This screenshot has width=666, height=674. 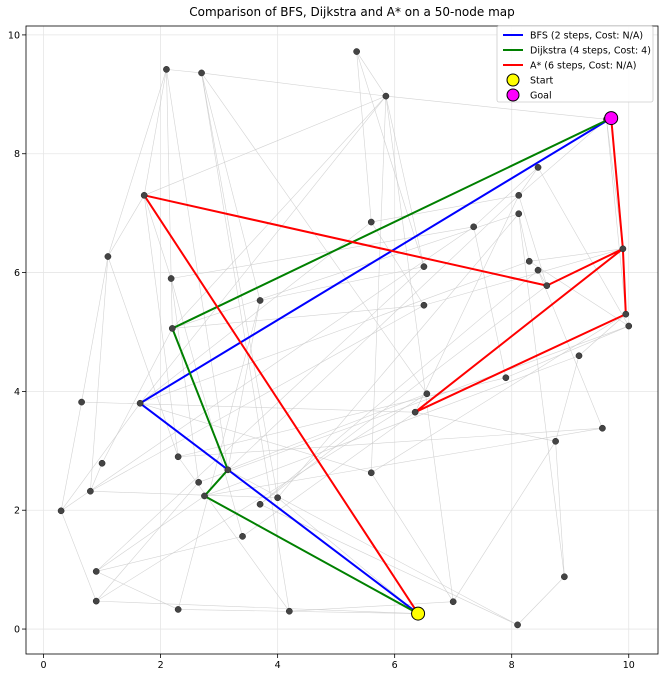 What do you see at coordinates (590, 51) in the screenshot?
I see `legend-label-1: Dijkstra (4 steps, Cost: 4)` at bounding box center [590, 51].